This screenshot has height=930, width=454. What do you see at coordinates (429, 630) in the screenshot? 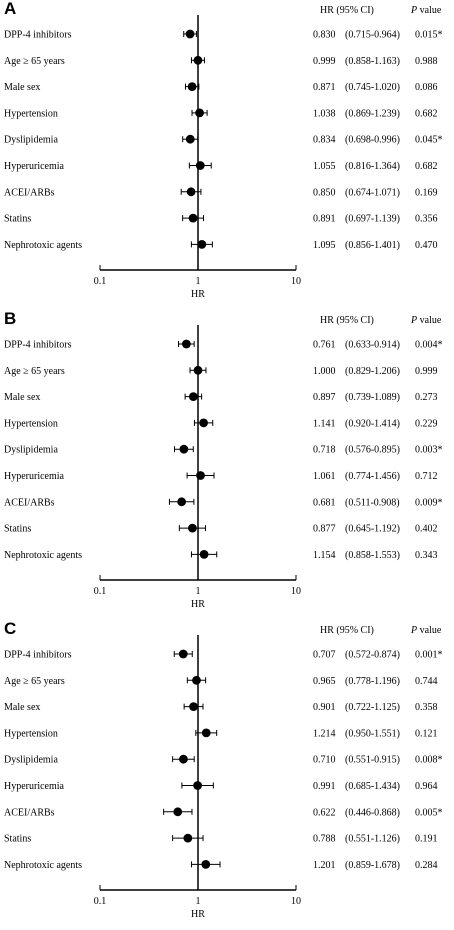
I see `p-value-word: value` at bounding box center [429, 630].